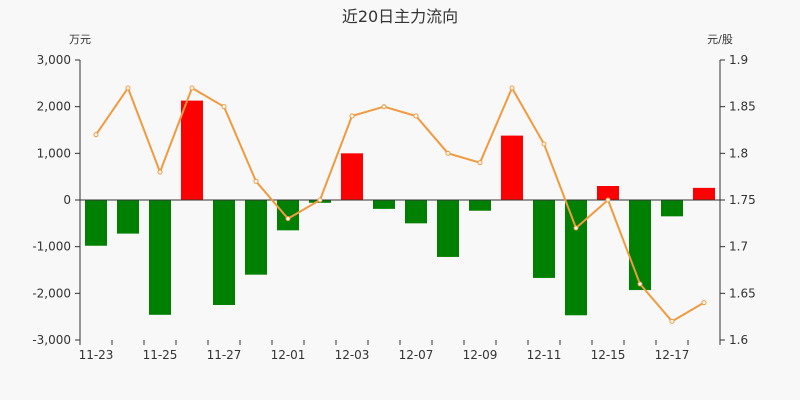 This screenshot has height=400, width=800. I want to click on x-tick-label: 12-01, so click(288, 355).